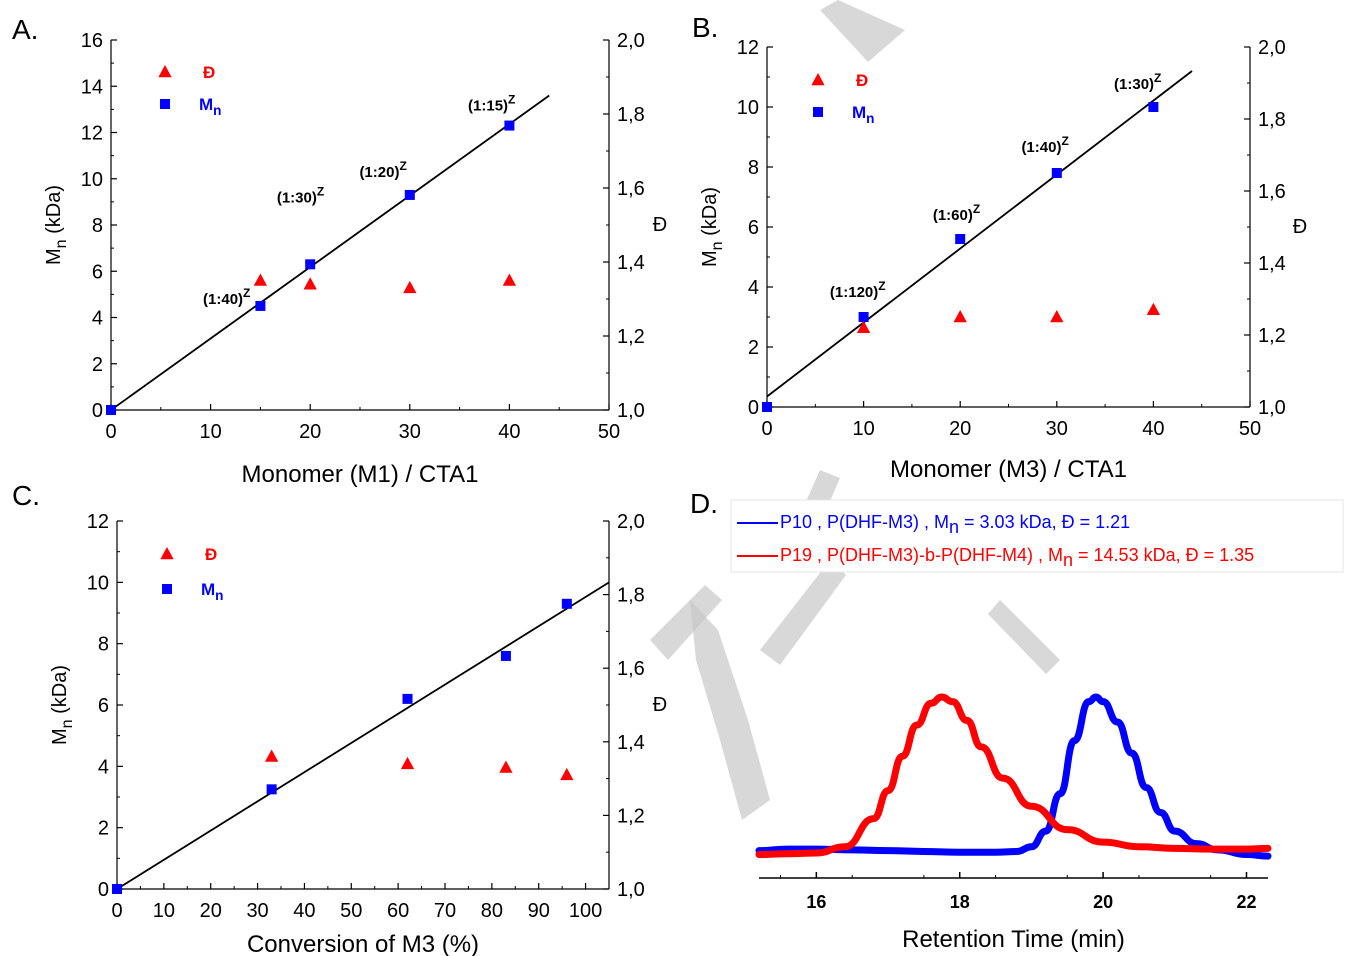  I want to click on y-tick-label: 16, so click(92, 41).